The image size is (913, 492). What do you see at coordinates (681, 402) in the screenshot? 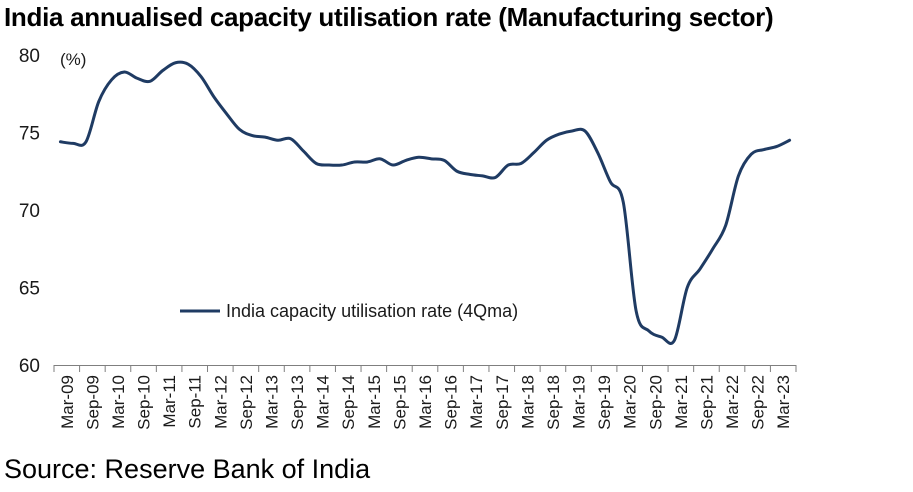
I see `x-tick-label: Mar-21` at bounding box center [681, 402].